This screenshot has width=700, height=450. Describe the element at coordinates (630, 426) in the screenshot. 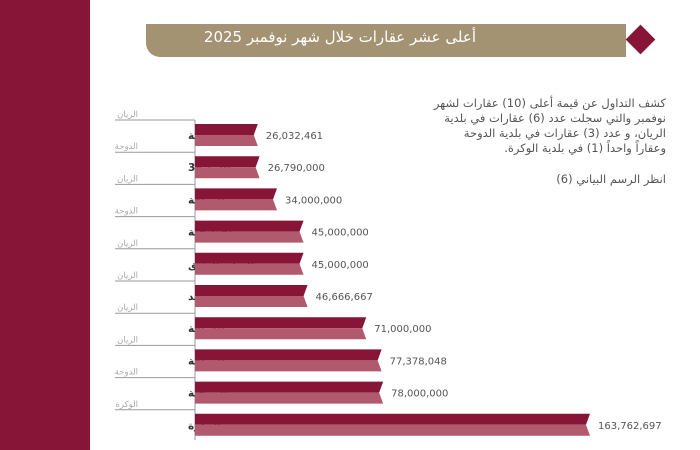

I see `value-label: 163,762,697` at that location.